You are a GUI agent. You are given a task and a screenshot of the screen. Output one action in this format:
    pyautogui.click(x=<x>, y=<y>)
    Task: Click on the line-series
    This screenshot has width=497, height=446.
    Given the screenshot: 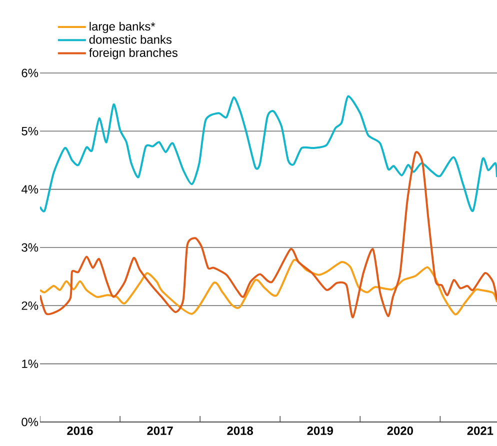 What is the action you would take?
    pyautogui.click(x=268, y=287)
    